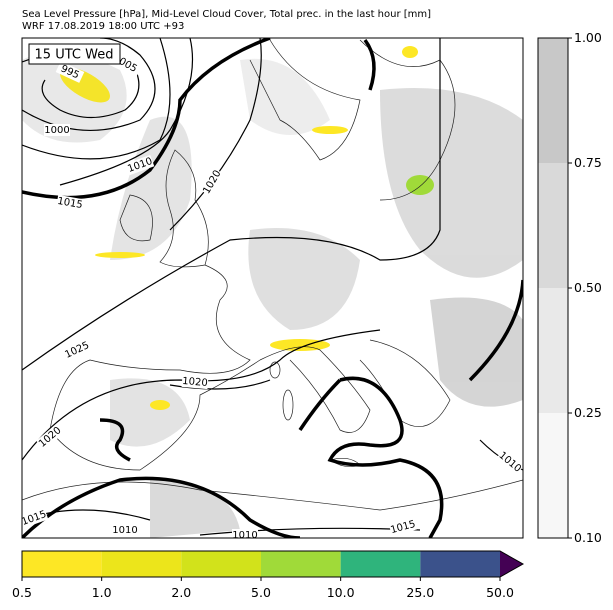 This screenshot has height=610, width=613. Describe the element at coordinates (341, 592) in the screenshot. I see `colorbar-tick-label: 10.0` at that location.